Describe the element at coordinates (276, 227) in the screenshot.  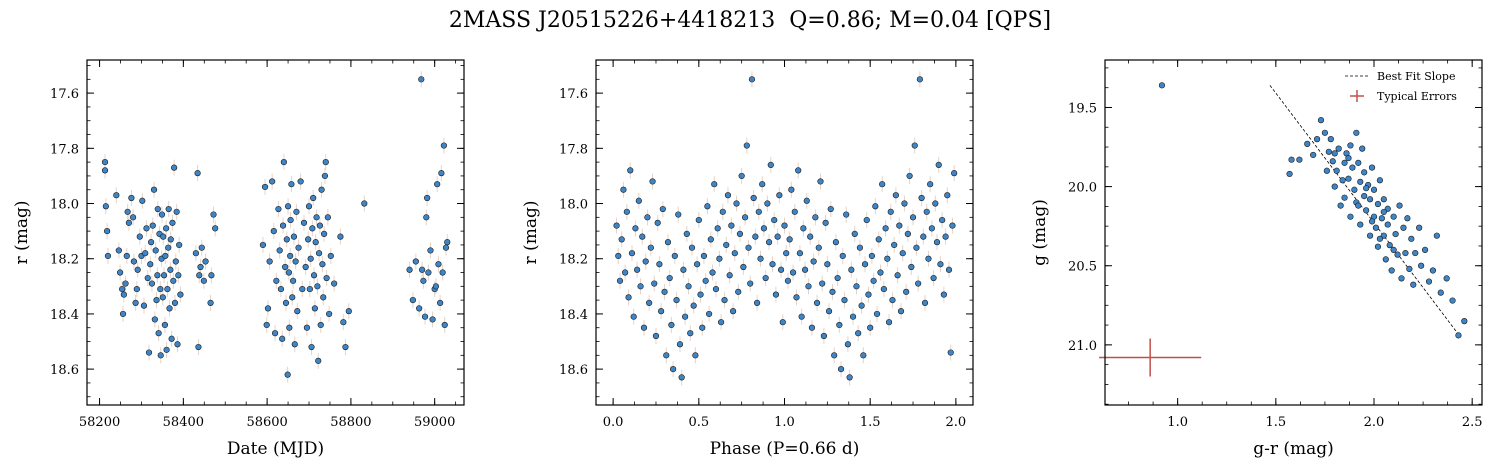
I see `data-points` at that location.